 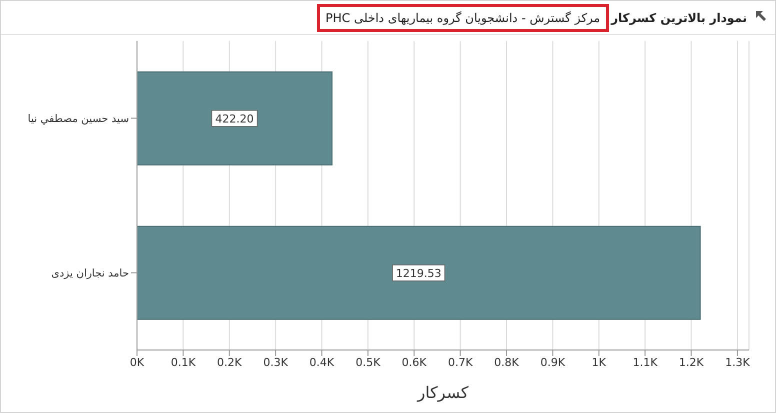 What do you see at coordinates (137, 362) in the screenshot?
I see `x-tick-label: 0K` at bounding box center [137, 362].